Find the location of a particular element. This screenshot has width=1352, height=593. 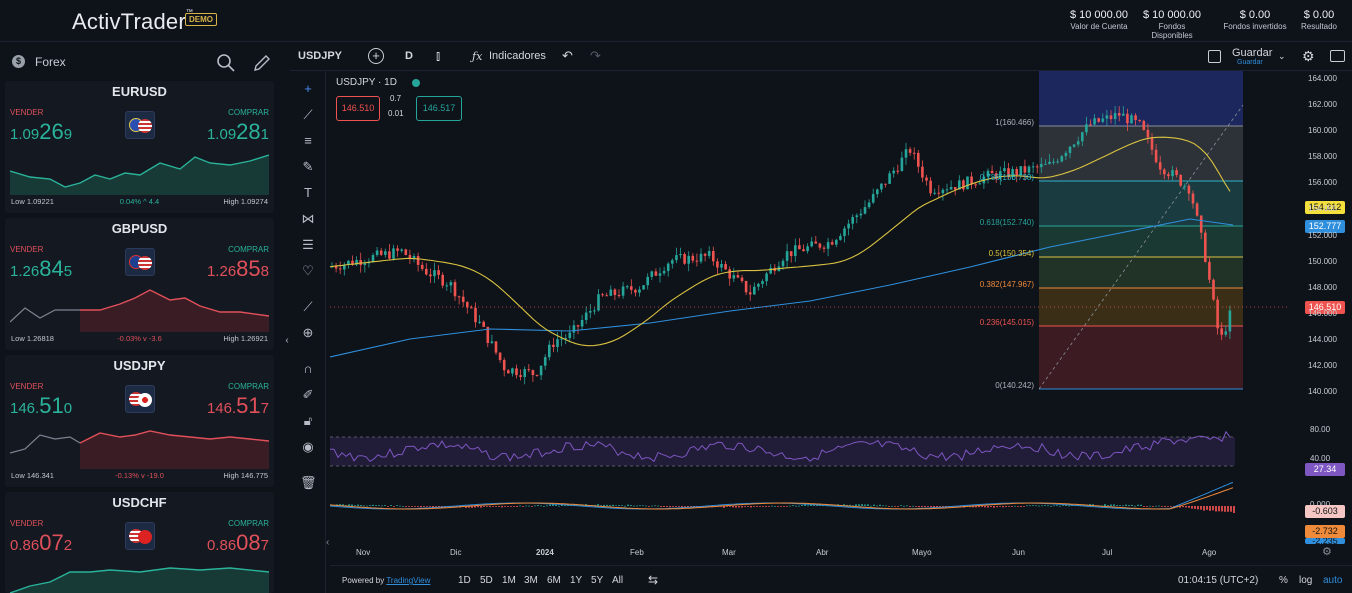

symbol-name: GBPUSD is located at coordinates (139, 228).